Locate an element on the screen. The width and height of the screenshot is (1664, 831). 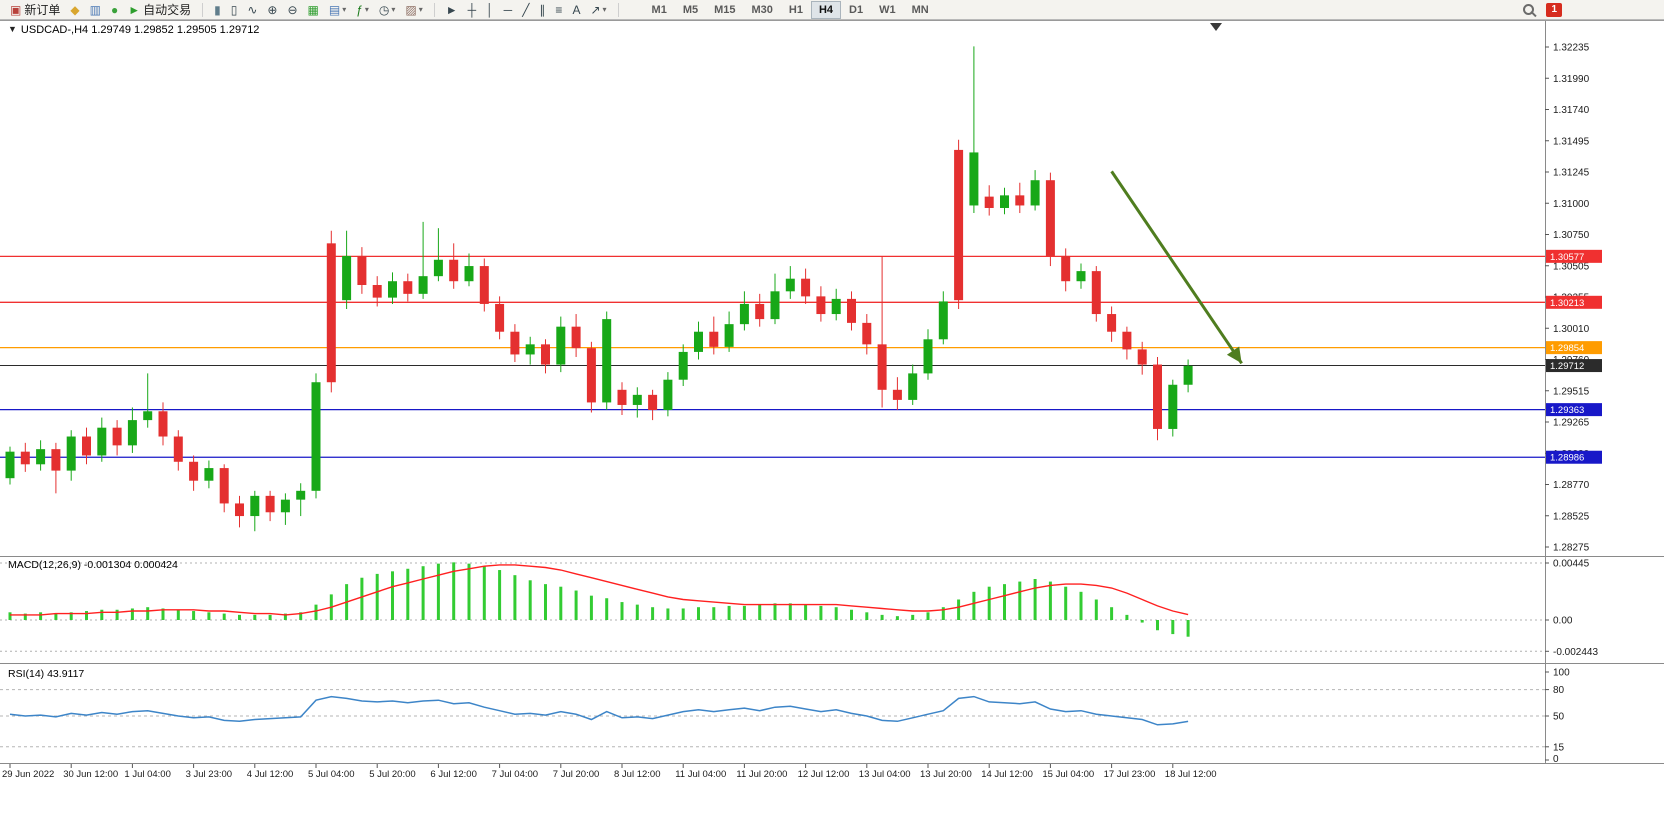
timeframe-m5-button: M5 is located at coordinates (690, 9).